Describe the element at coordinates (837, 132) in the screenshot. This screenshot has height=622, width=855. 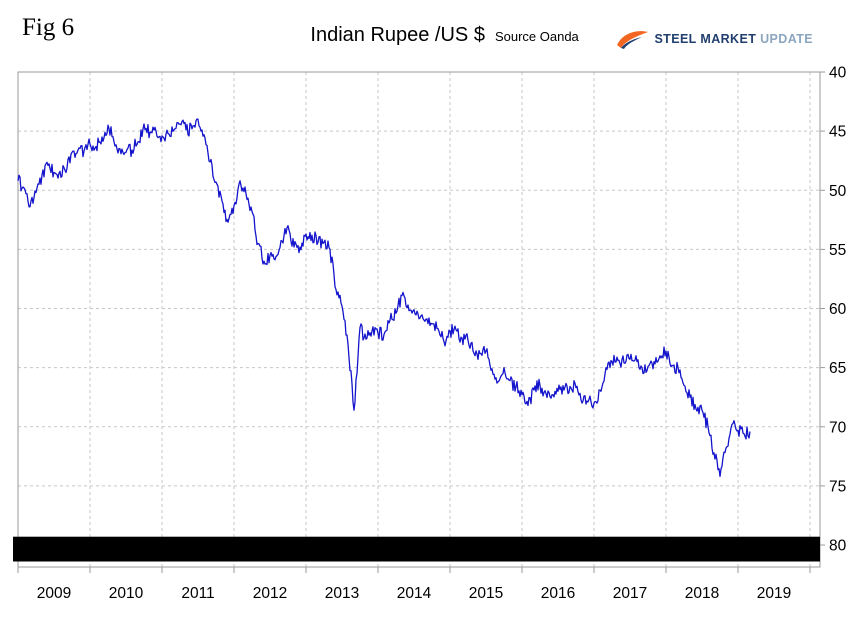
I see `y-axis-label: 45` at that location.